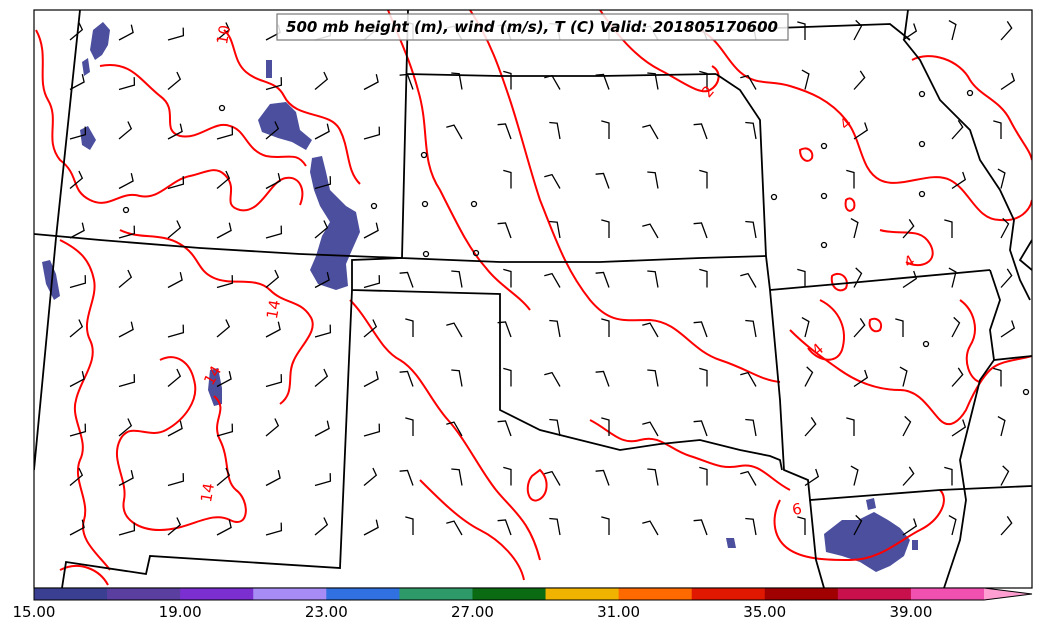 This screenshot has width=1041, height=633. I want to click on title-box, so click(532, 27).